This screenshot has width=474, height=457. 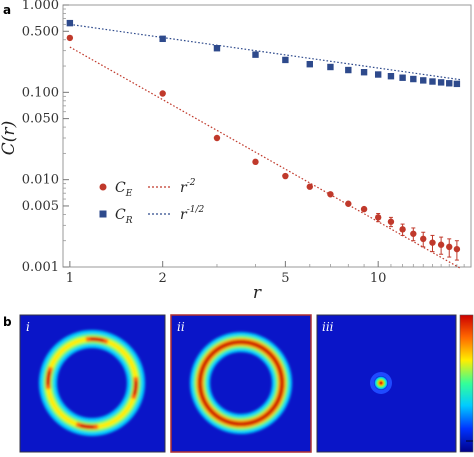 What do you see at coordinates (40, 31) in the screenshot?
I see `y-tick-label: 0.500` at bounding box center [40, 31].